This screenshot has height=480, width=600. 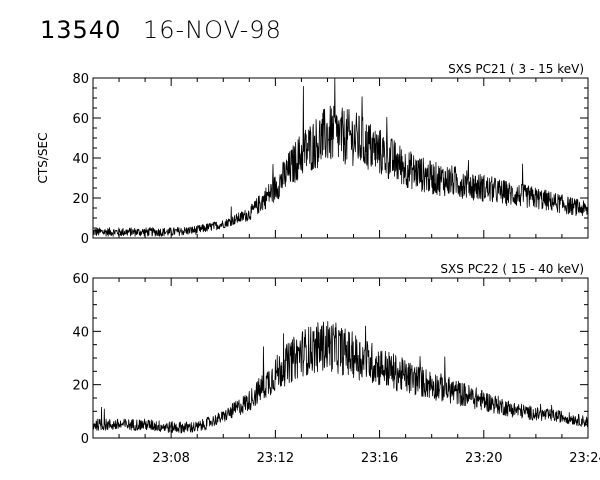 What do you see at coordinates (43, 158) in the screenshot?
I see `pc21-y-axis-label: CTS/SEC` at bounding box center [43, 158].